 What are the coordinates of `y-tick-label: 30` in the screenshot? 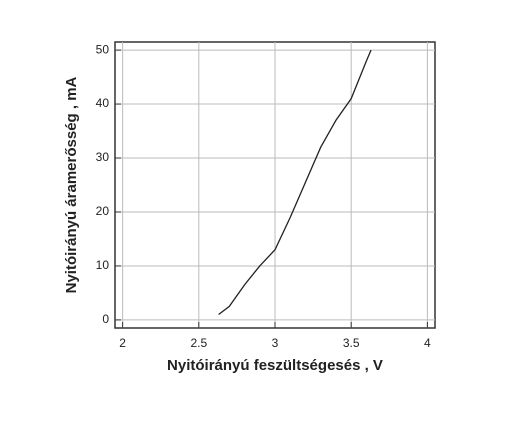 It's located at (103, 157).